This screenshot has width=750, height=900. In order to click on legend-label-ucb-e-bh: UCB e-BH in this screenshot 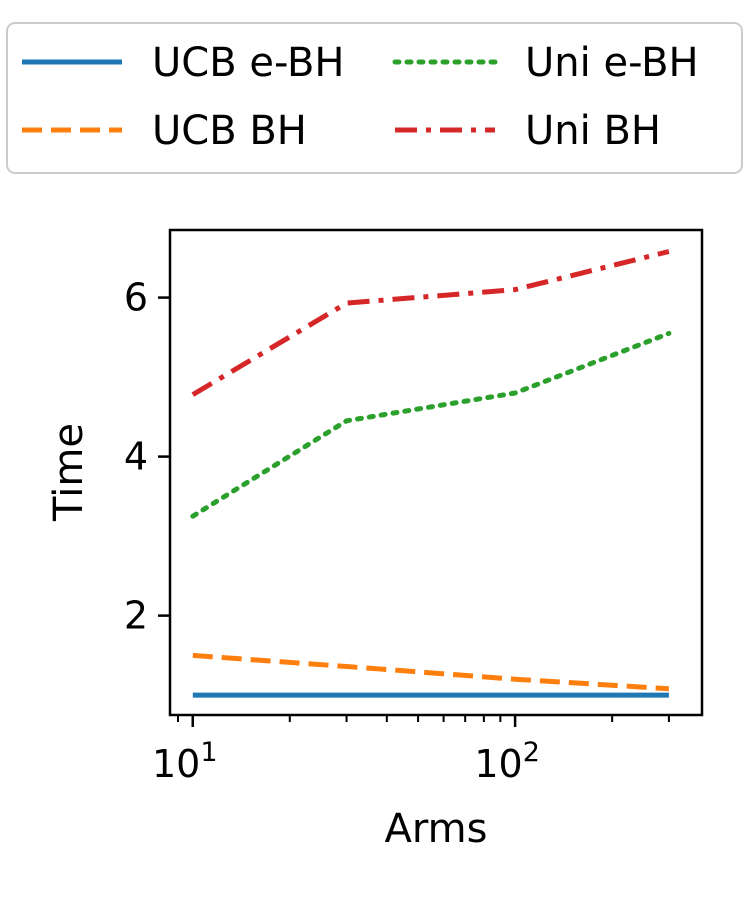, I will do `click(248, 63)`.